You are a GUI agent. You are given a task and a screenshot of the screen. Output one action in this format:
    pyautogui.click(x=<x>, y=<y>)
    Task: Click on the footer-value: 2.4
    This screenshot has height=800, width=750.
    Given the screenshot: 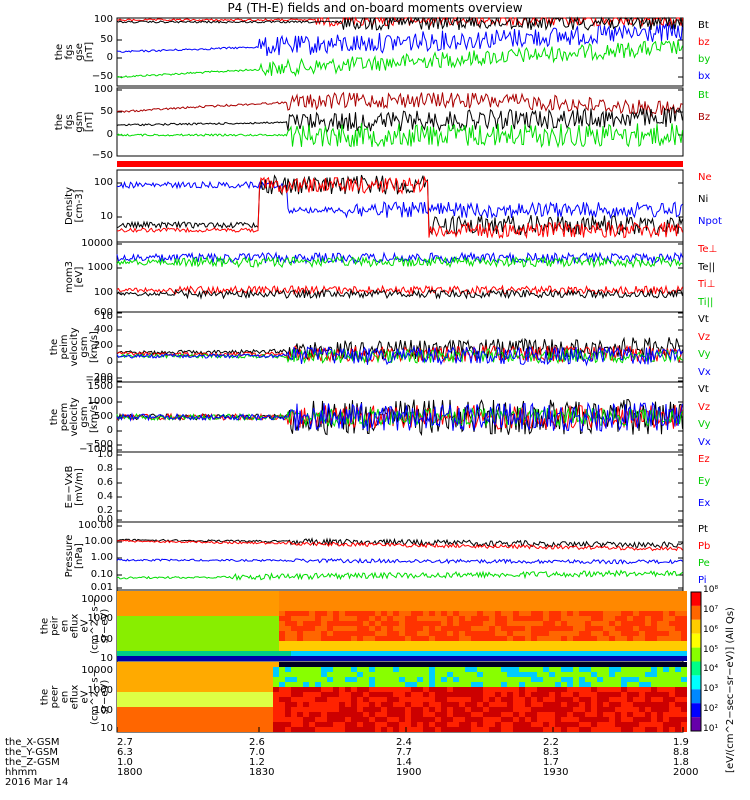 What is the action you would take?
    pyautogui.click(x=404, y=742)
    